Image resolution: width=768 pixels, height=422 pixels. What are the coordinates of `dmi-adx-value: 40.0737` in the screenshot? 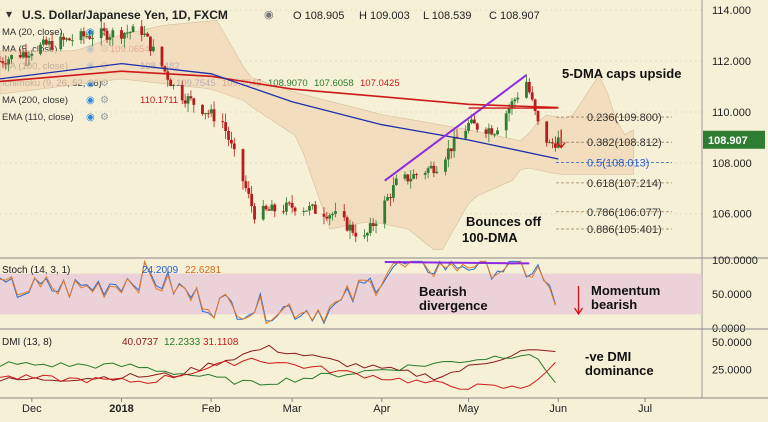 It's located at (140, 342).